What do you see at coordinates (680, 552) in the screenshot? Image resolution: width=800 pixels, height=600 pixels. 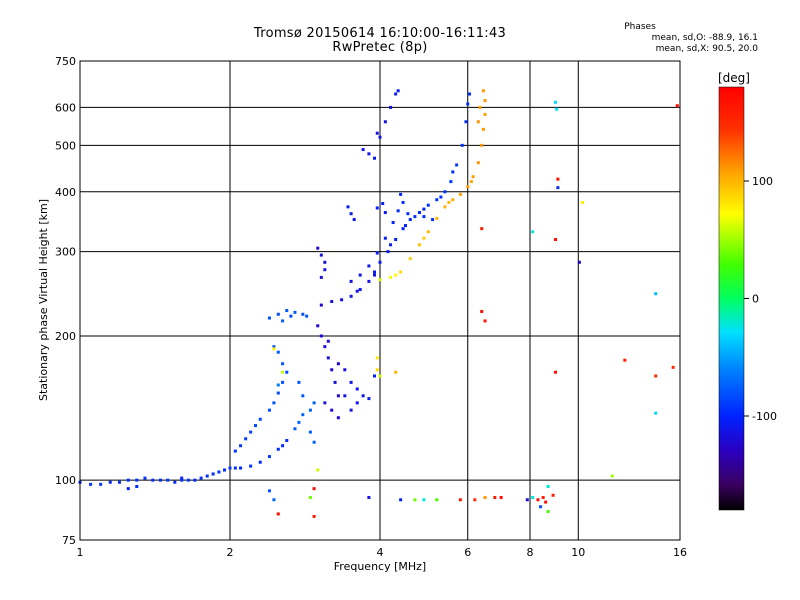 I see `x-tick-label: 16` at bounding box center [680, 552].